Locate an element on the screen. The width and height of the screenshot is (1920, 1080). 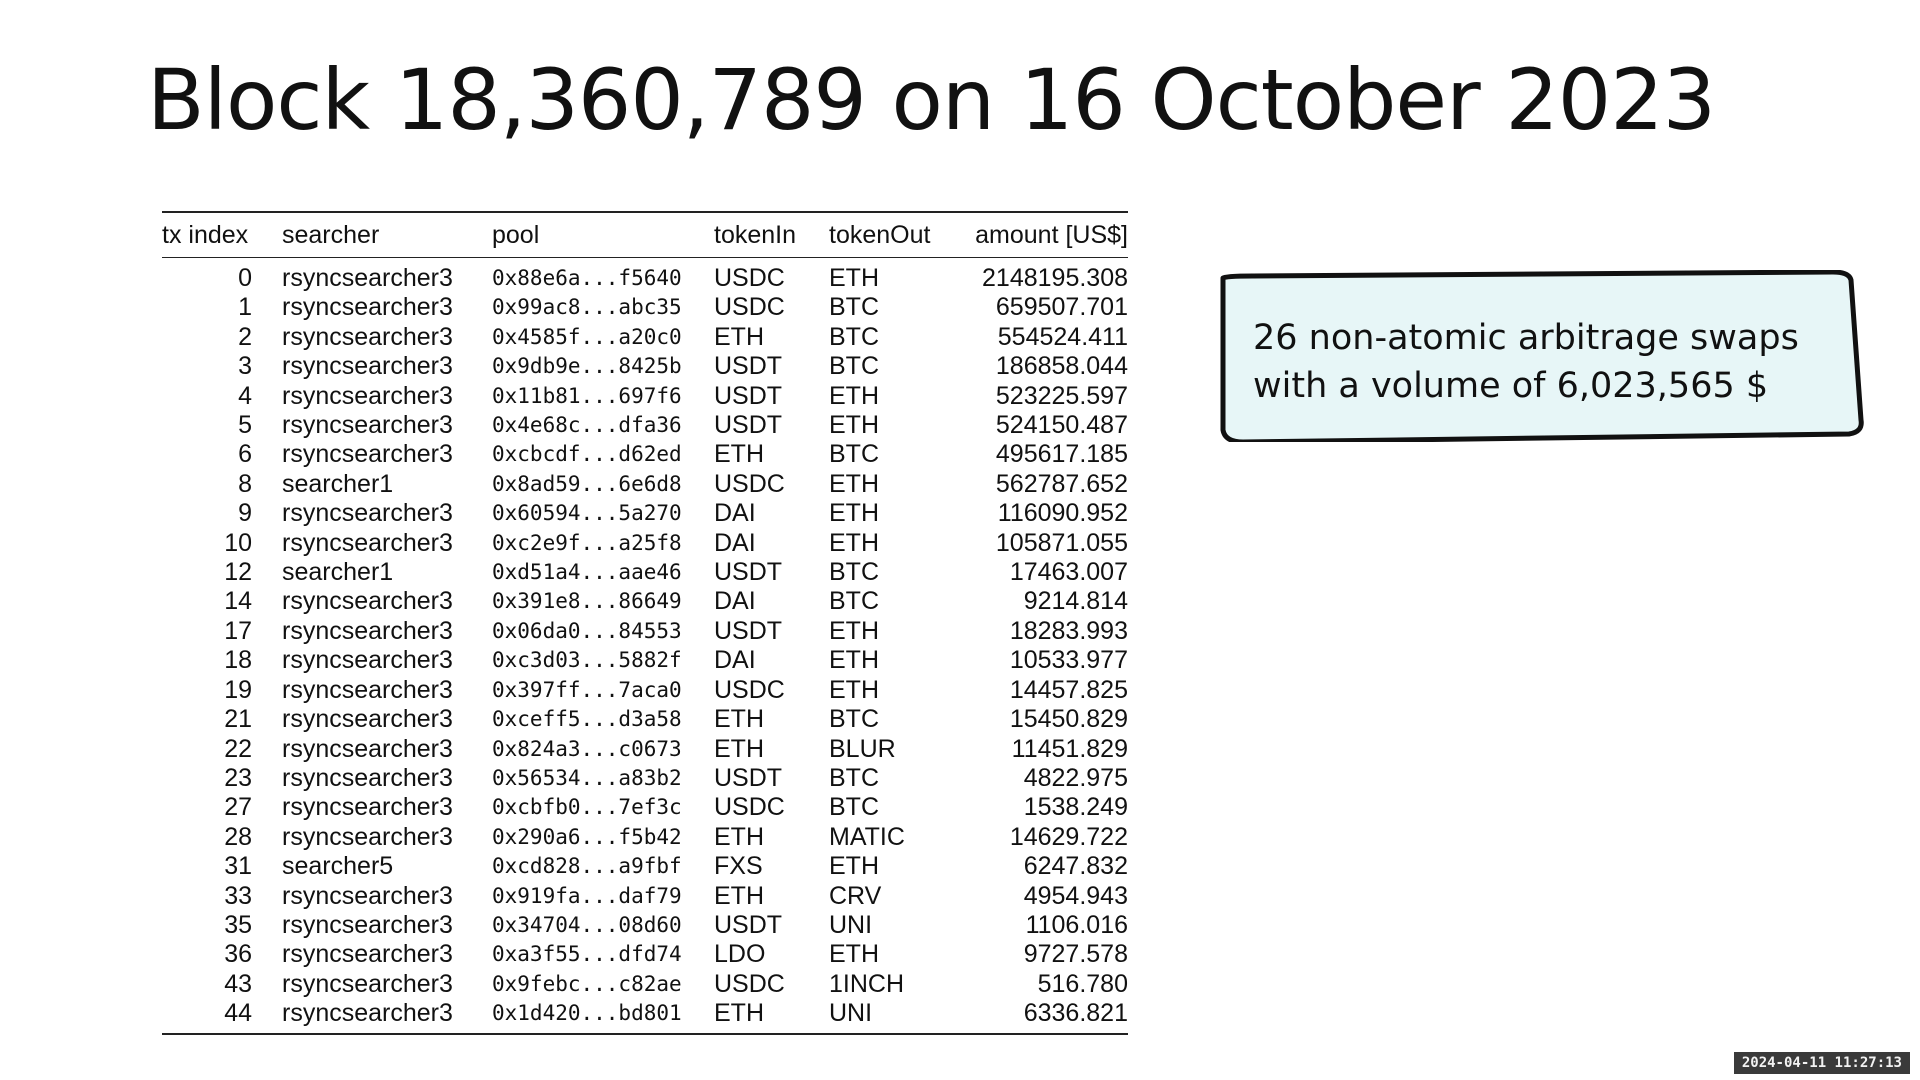
cell-tx-index: 4 is located at coordinates (245, 395).